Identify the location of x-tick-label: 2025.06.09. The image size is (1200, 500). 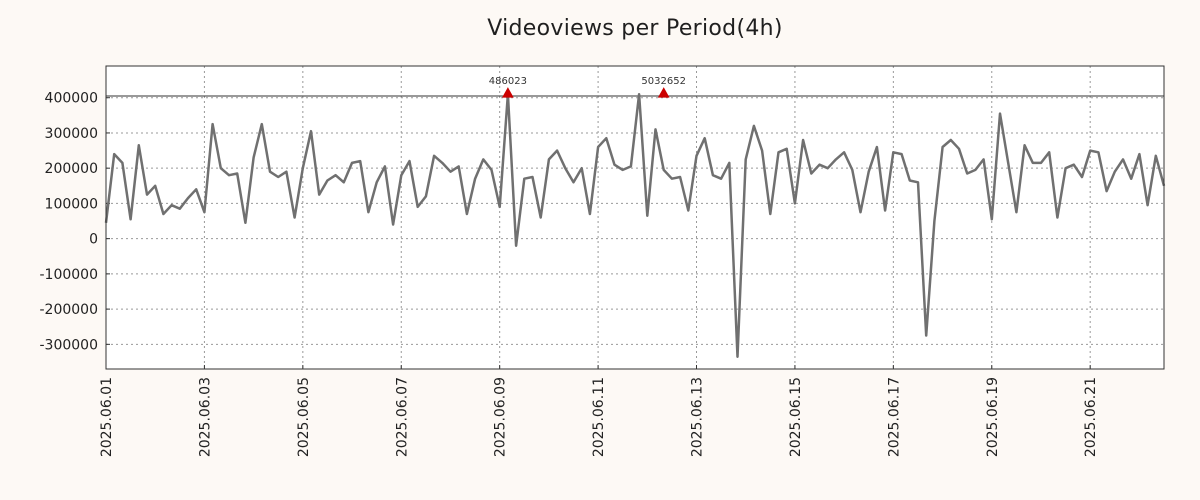
(501, 417).